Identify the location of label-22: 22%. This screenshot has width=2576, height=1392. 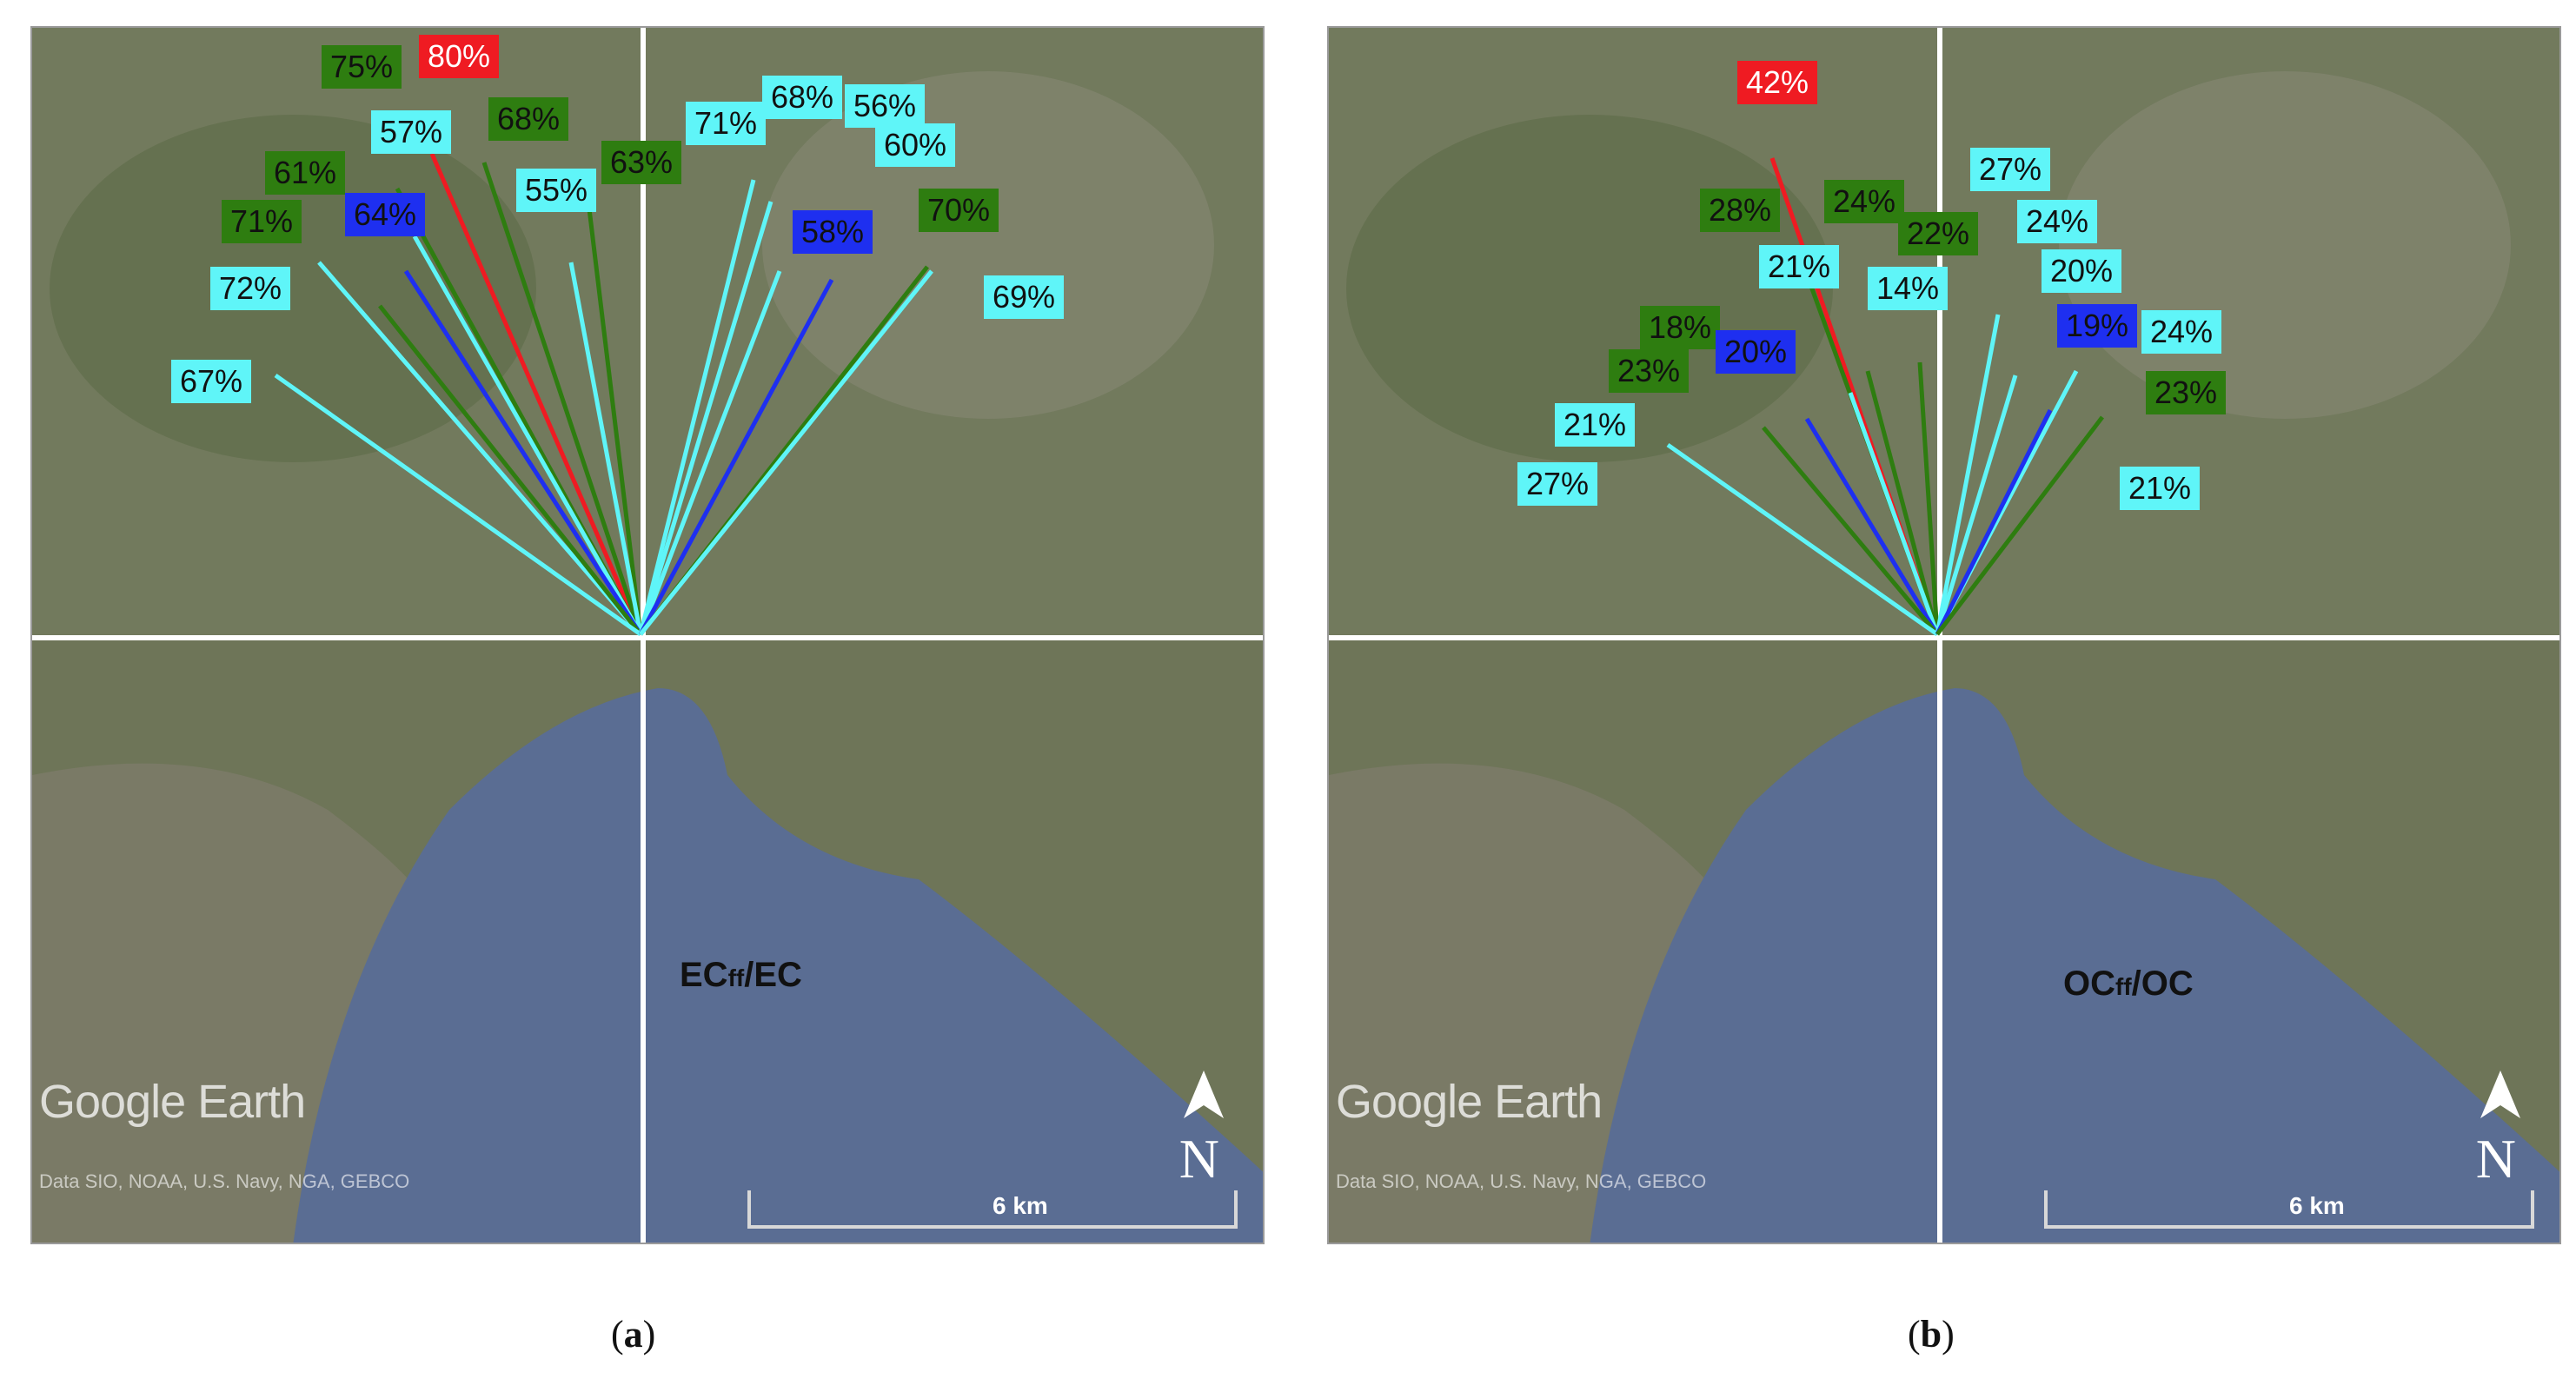
(1938, 234).